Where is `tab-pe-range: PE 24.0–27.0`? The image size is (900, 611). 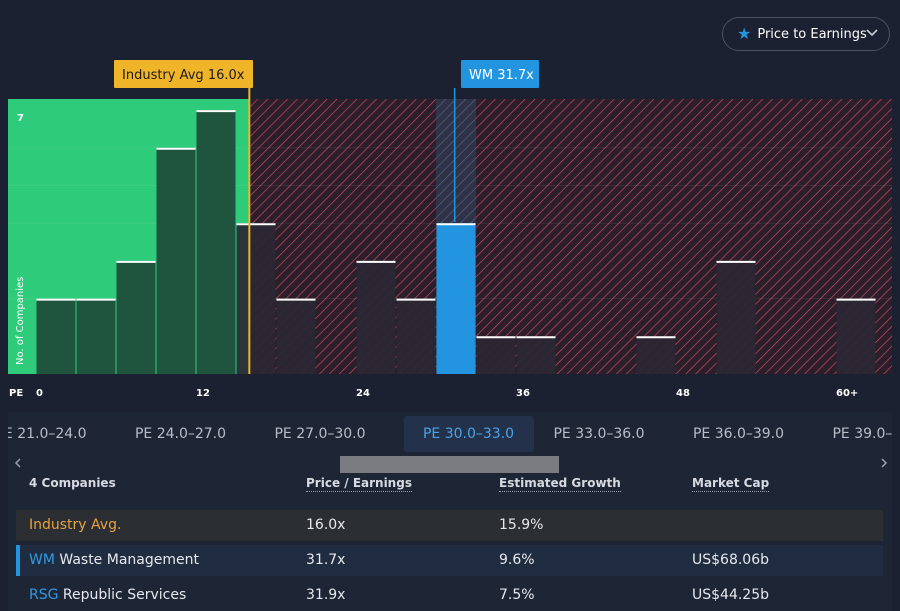
tab-pe-range: PE 24.0–27.0 is located at coordinates (180, 434).